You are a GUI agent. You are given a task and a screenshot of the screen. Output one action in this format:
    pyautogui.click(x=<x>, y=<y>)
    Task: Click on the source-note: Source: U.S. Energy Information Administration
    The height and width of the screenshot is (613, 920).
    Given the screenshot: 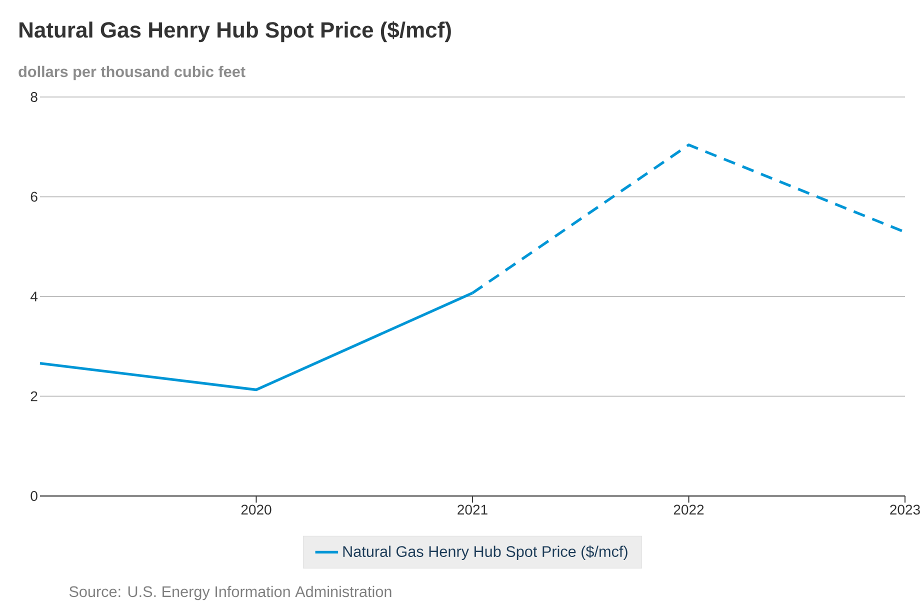 What is the action you would take?
    pyautogui.click(x=230, y=593)
    